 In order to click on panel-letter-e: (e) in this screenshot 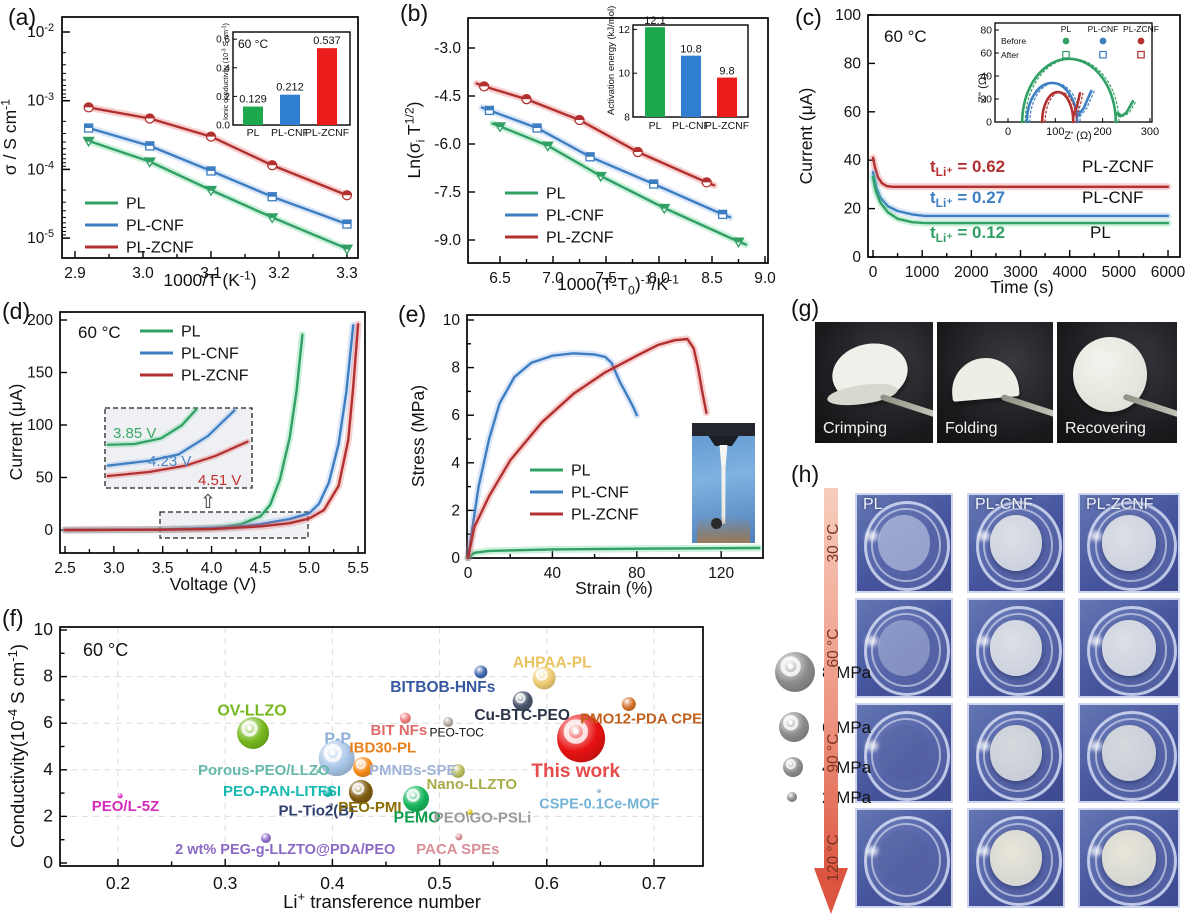, I will do `click(412, 314)`.